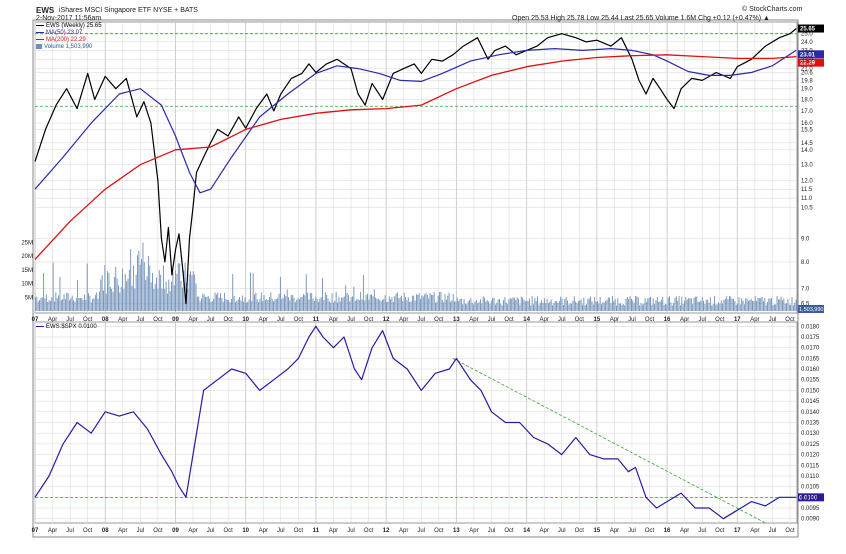  What do you see at coordinates (473, 531) in the screenshot?
I see `x-tick-label-lower: Apr` at bounding box center [473, 531].